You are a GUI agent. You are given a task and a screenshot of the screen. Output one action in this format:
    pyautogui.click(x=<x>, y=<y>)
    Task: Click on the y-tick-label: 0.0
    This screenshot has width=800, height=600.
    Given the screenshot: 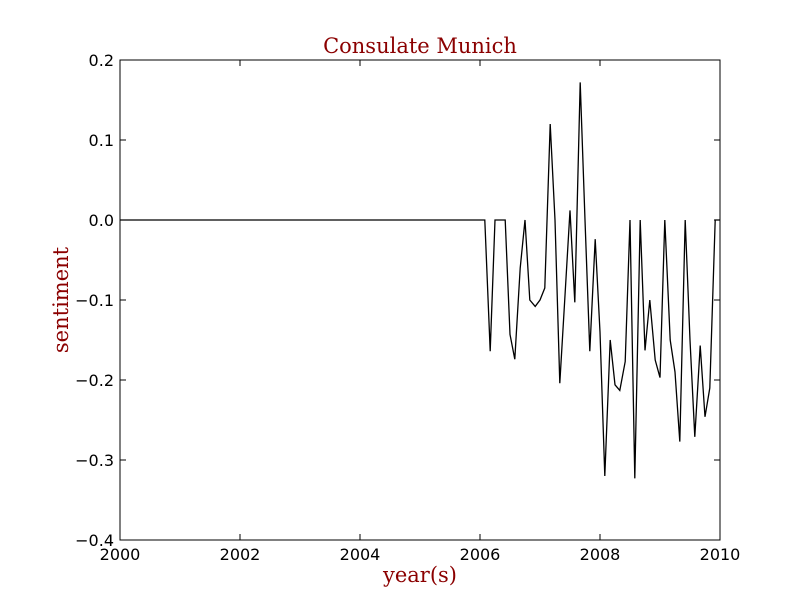 What is the action you would take?
    pyautogui.click(x=101, y=220)
    